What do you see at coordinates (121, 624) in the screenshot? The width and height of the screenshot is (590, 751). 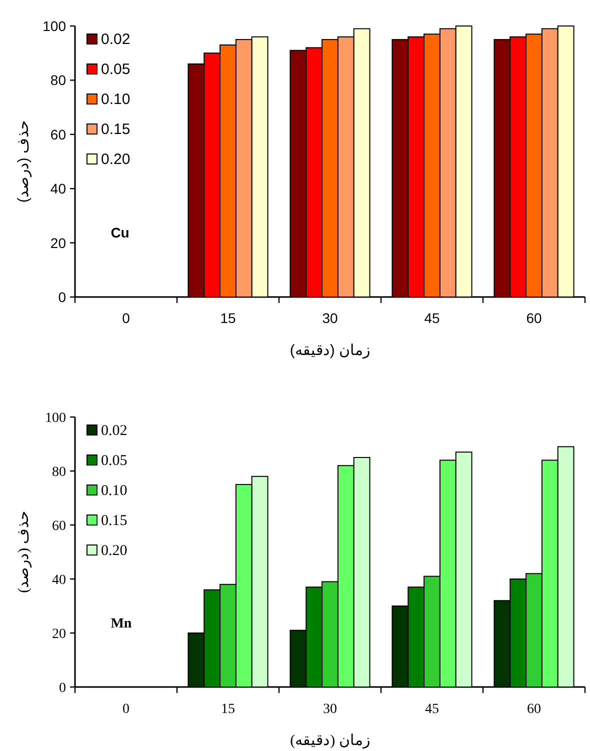 I see `annotation: Mn` at bounding box center [121, 624].